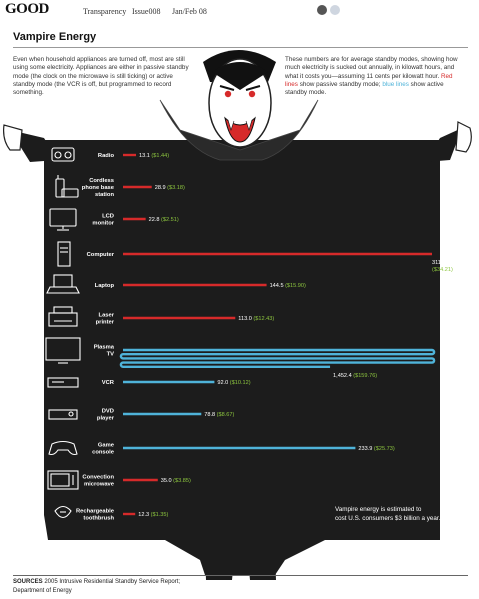 The width and height of the screenshot is (479, 599). What do you see at coordinates (376, 449) in the screenshot?
I see `value-label-9: 233.9 ($25.73)` at bounding box center [376, 449].